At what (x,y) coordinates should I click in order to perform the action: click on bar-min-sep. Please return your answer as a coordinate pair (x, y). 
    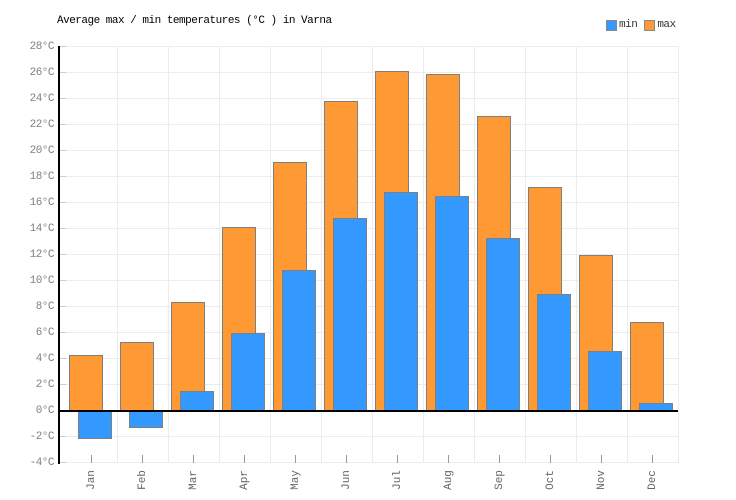
    Looking at the image, I should click on (502, 324).